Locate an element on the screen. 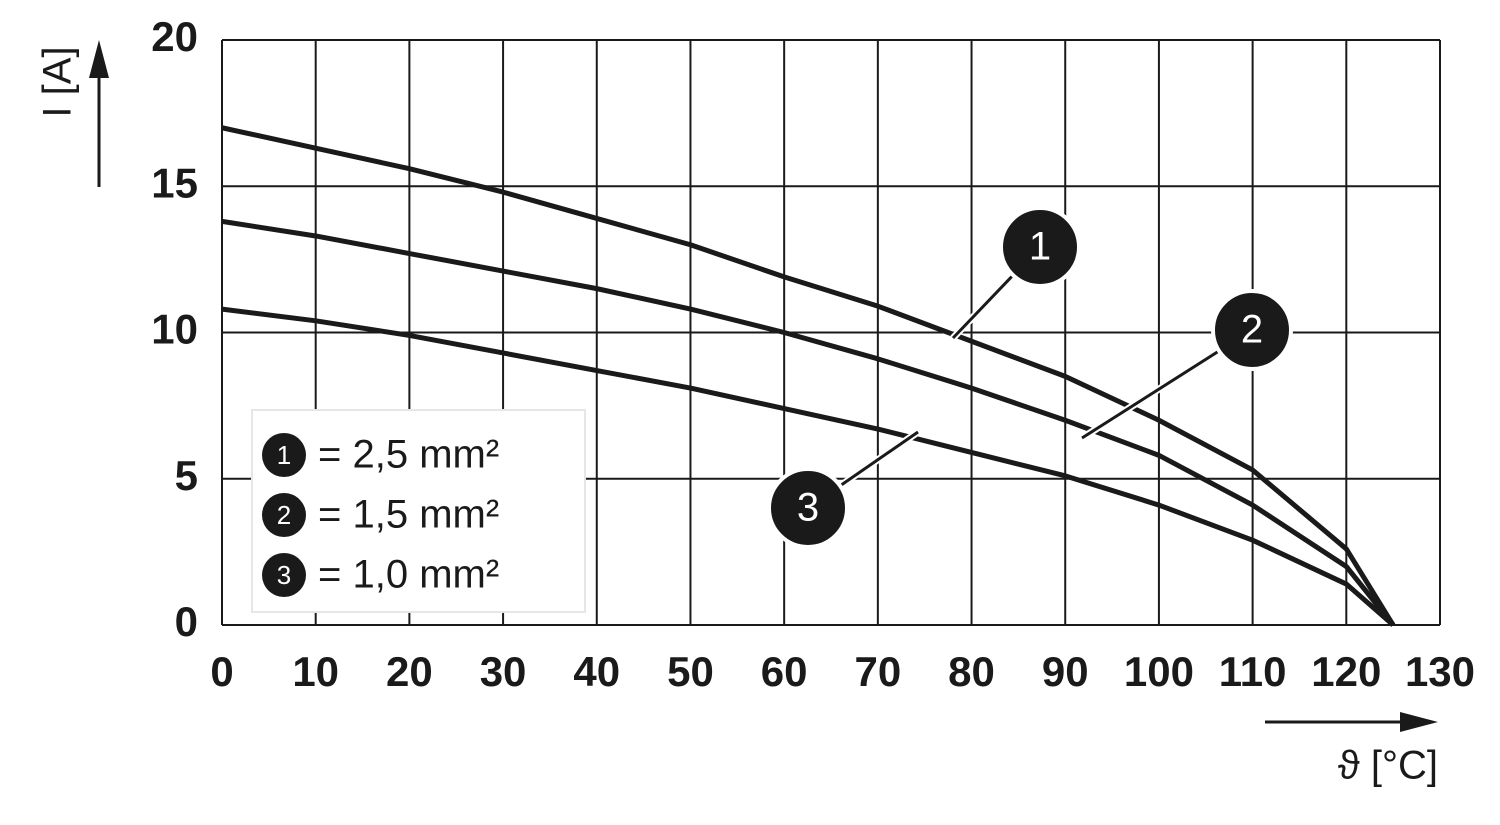 The width and height of the screenshot is (1500, 825). x-tick-label: 130 is located at coordinates (1440, 671).